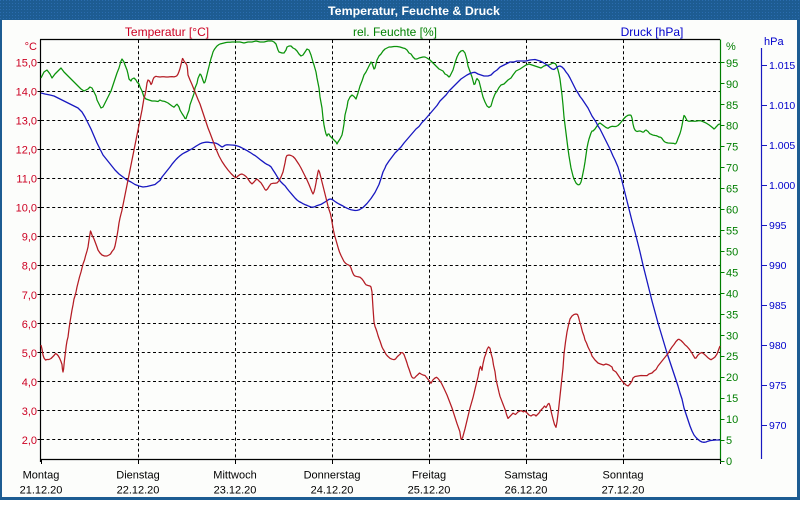 This screenshot has width=800, height=505. I want to click on svg-text: 30, so click(732, 336).